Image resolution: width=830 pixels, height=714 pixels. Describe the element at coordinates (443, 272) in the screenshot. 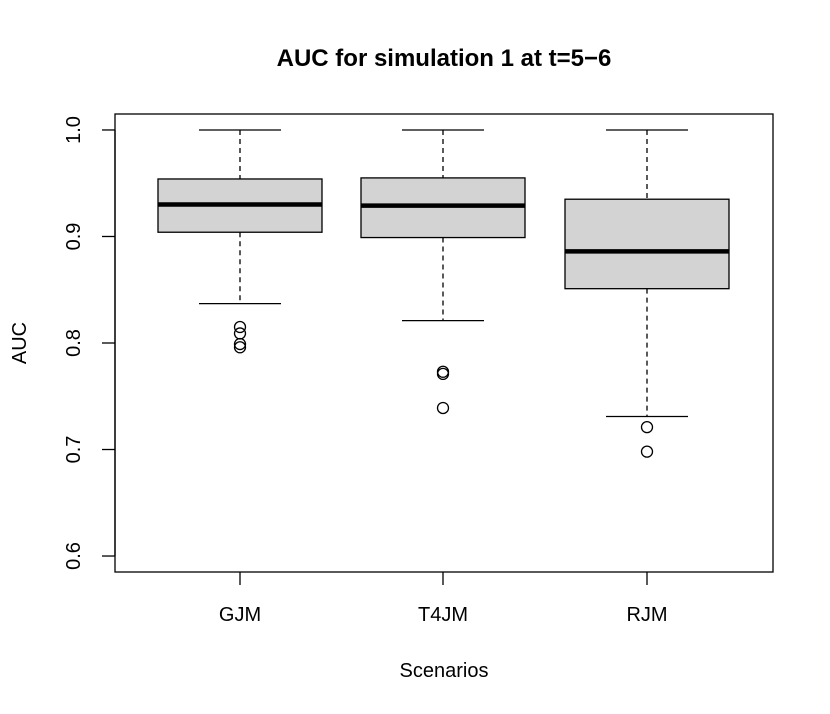

I see `box-t4jm` at that location.